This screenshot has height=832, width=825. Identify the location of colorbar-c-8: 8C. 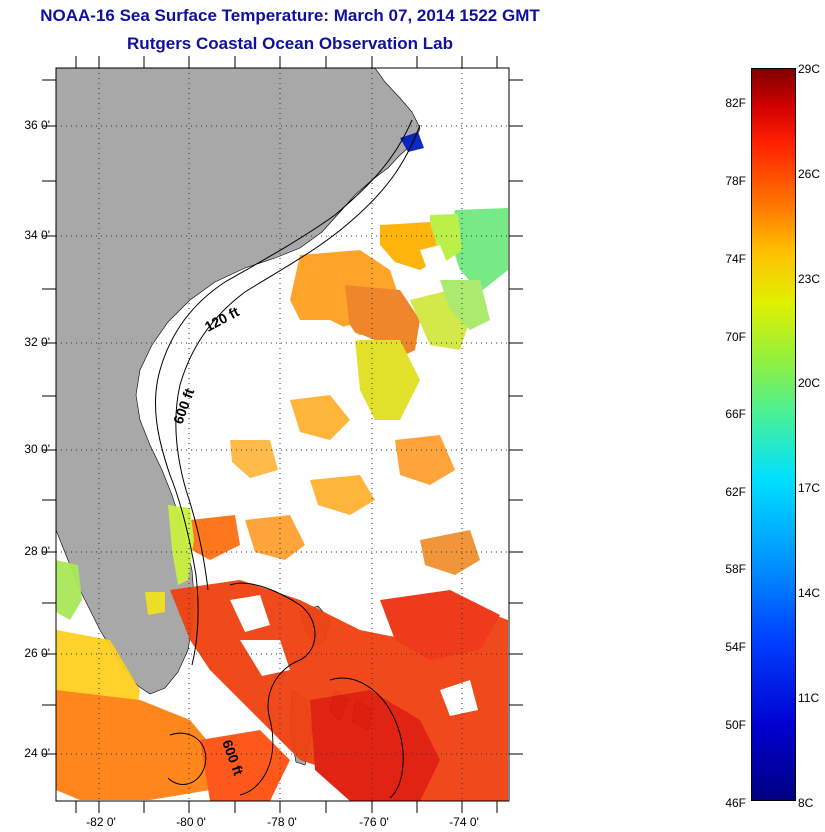
(806, 803).